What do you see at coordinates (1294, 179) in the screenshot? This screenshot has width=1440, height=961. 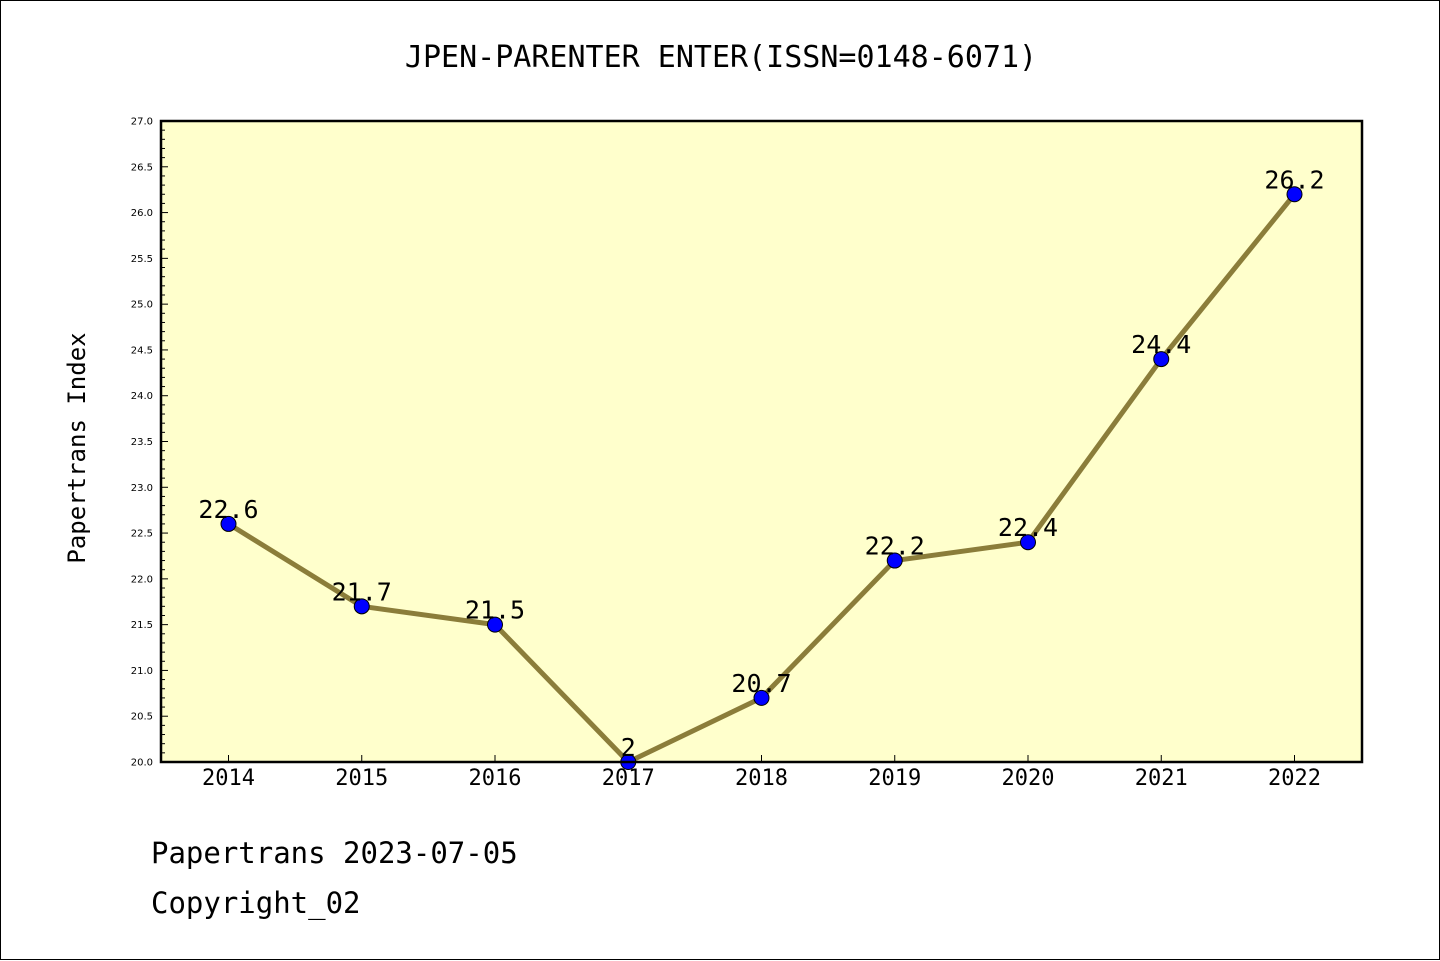 I see `data-label: 26.2` at bounding box center [1294, 179].